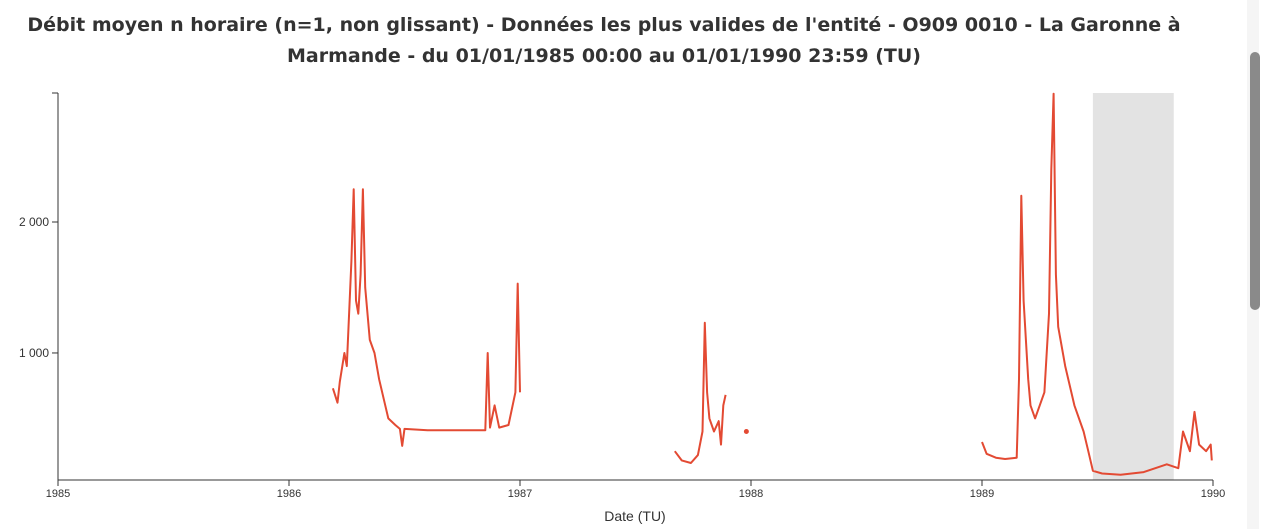 The height and width of the screenshot is (529, 1280). What do you see at coordinates (520, 494) in the screenshot?
I see `x-tick-label: 1987` at bounding box center [520, 494].